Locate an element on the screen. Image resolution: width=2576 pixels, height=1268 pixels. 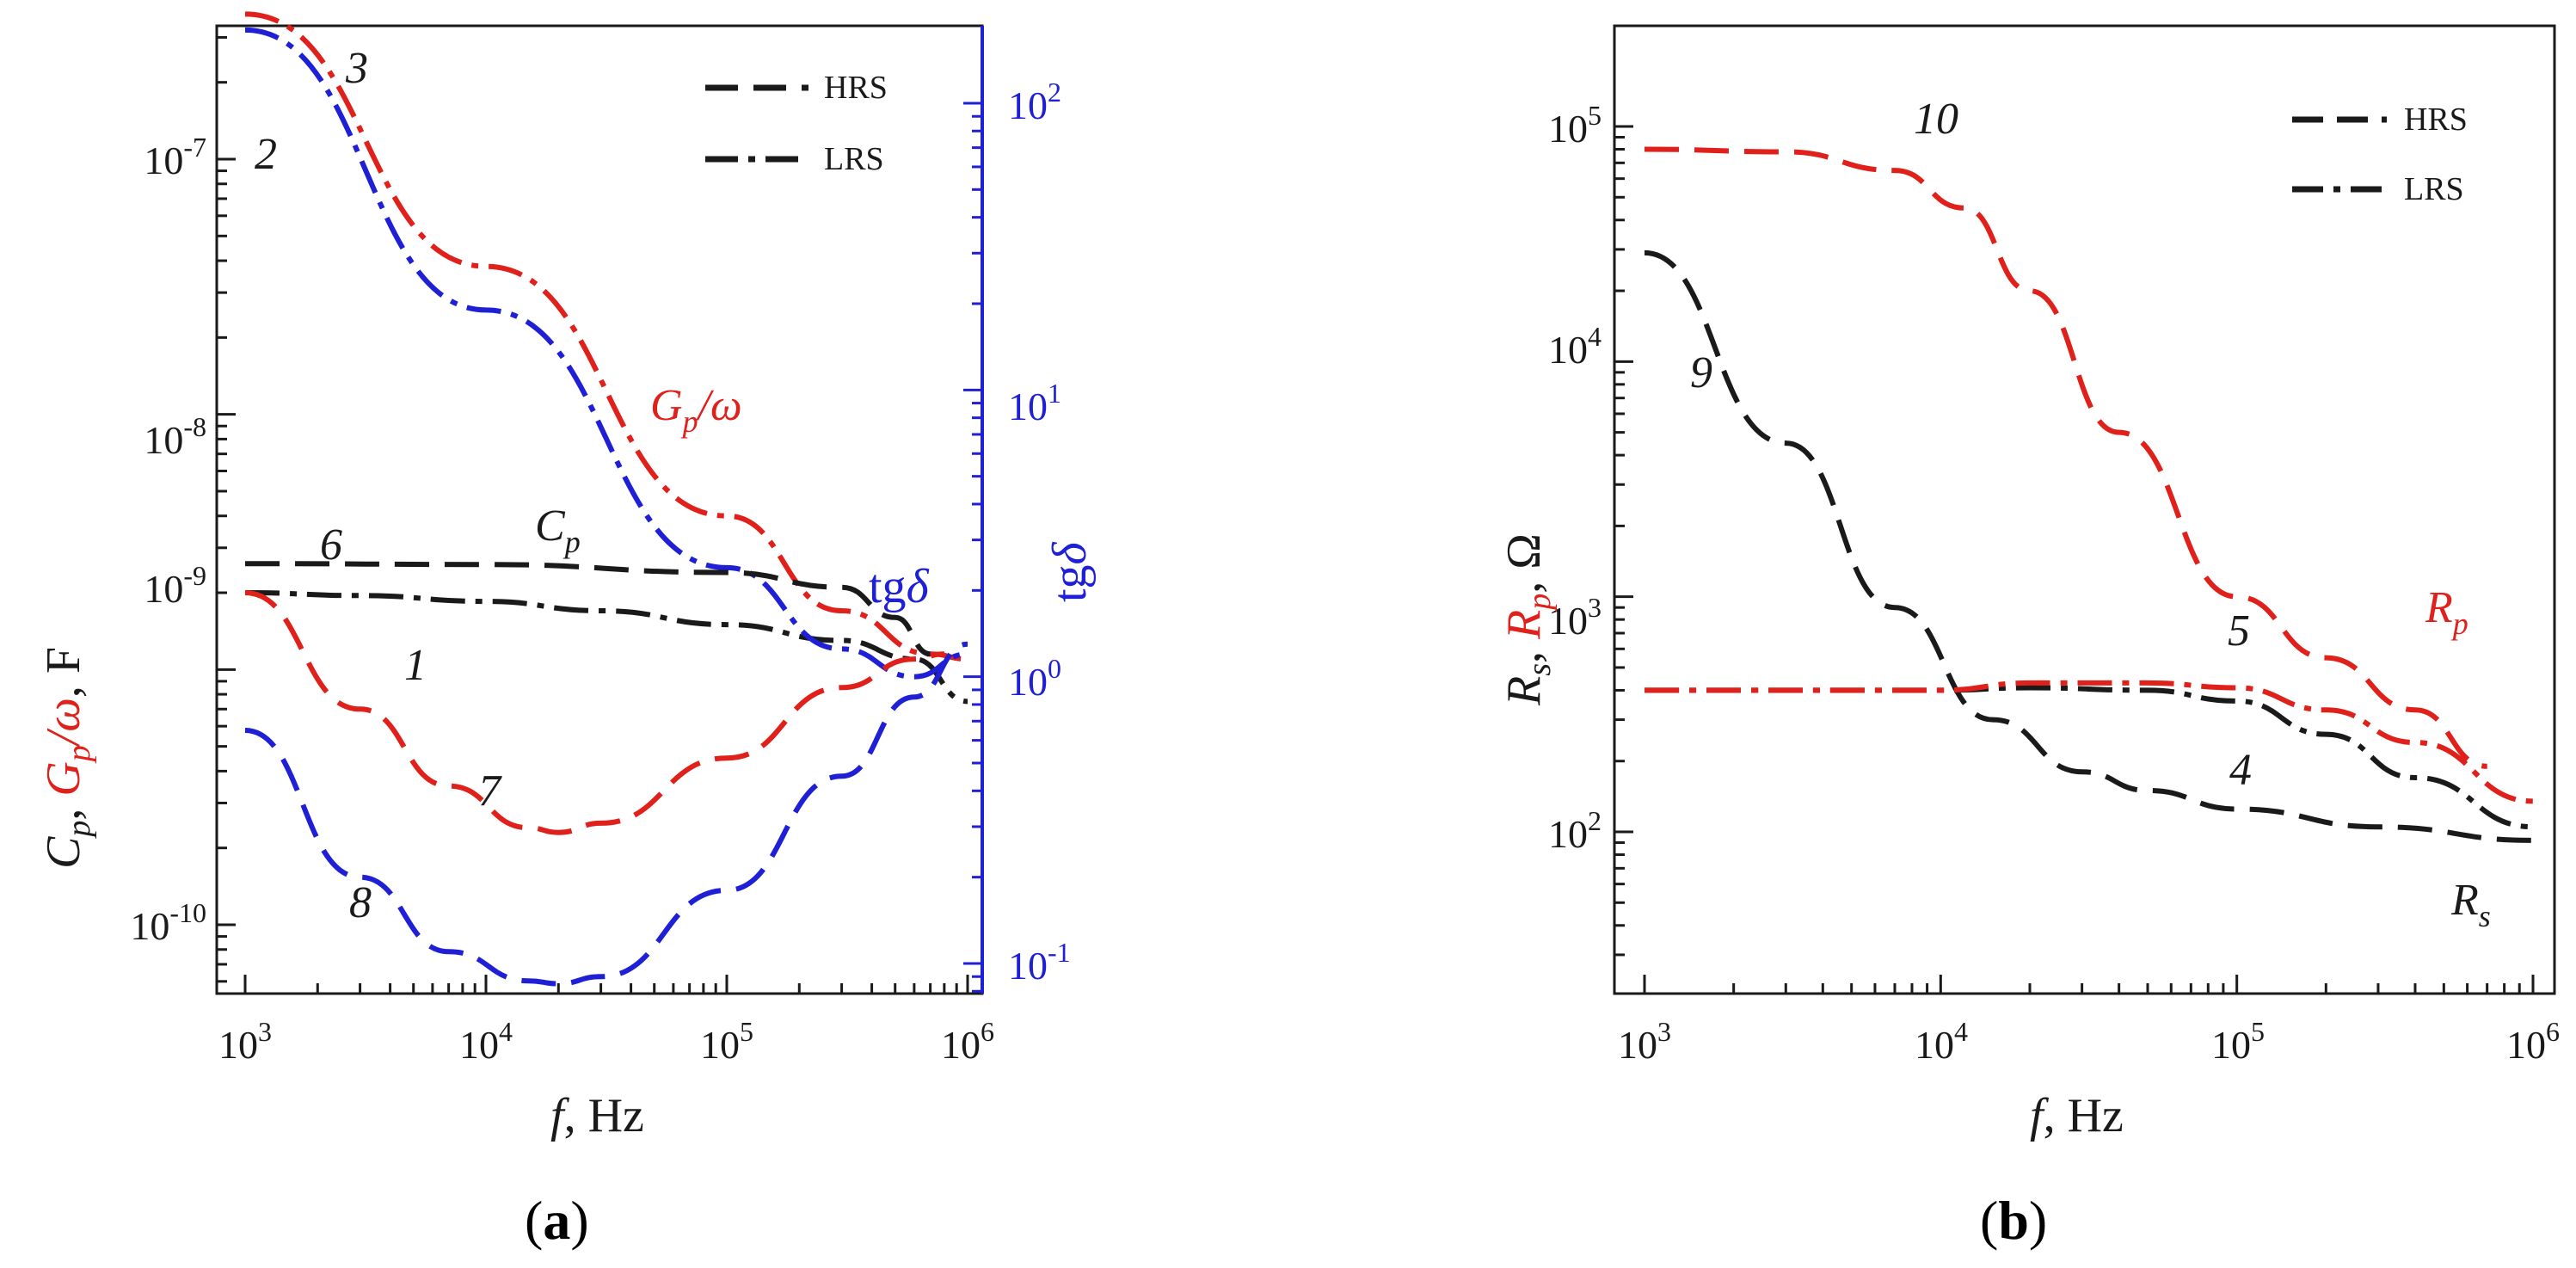
chart-a-y2-tick-label: 10¹ is located at coordinates (1034, 403).